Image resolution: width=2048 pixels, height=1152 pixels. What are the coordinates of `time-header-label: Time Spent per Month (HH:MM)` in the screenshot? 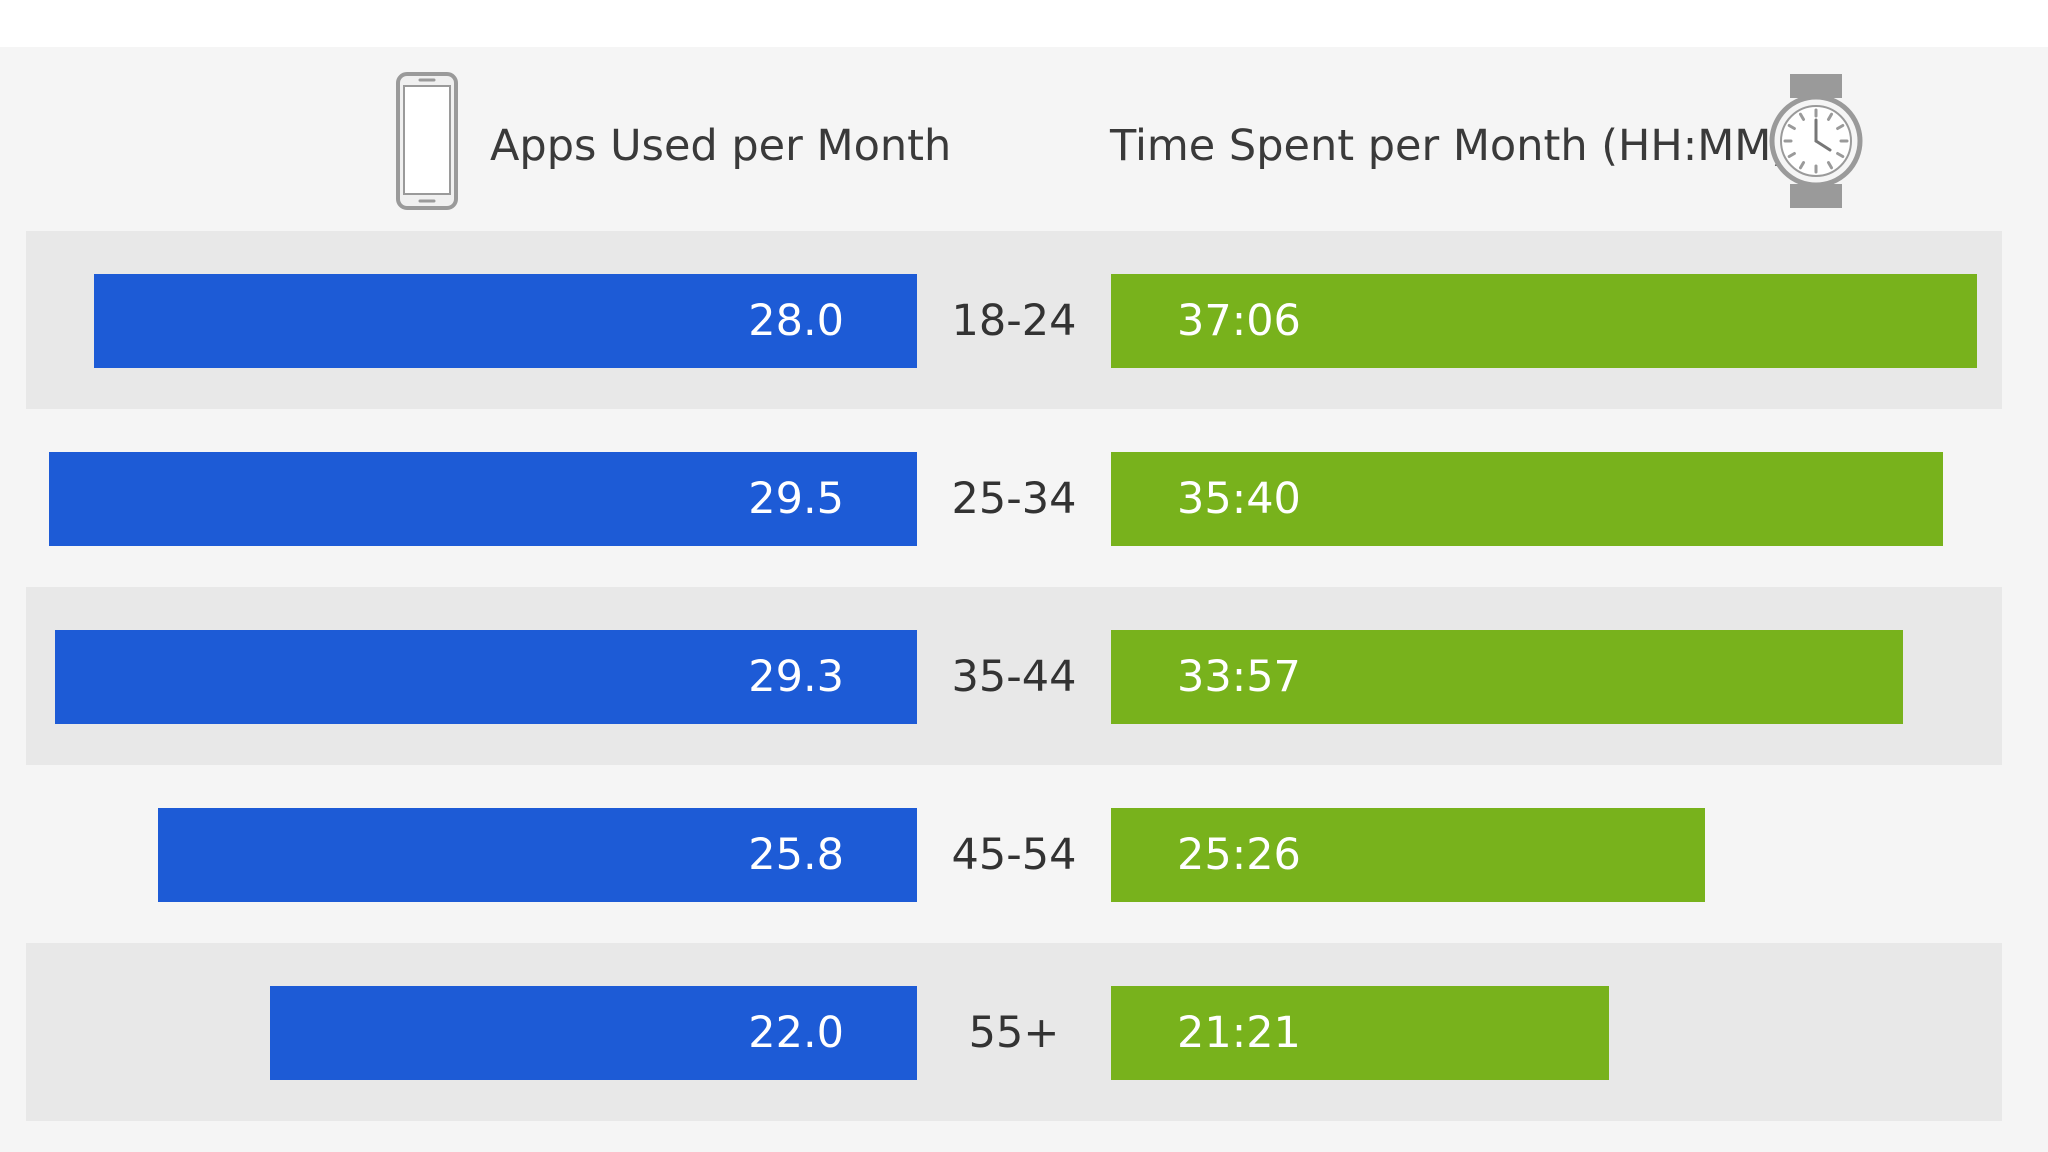 It's located at (1449, 146).